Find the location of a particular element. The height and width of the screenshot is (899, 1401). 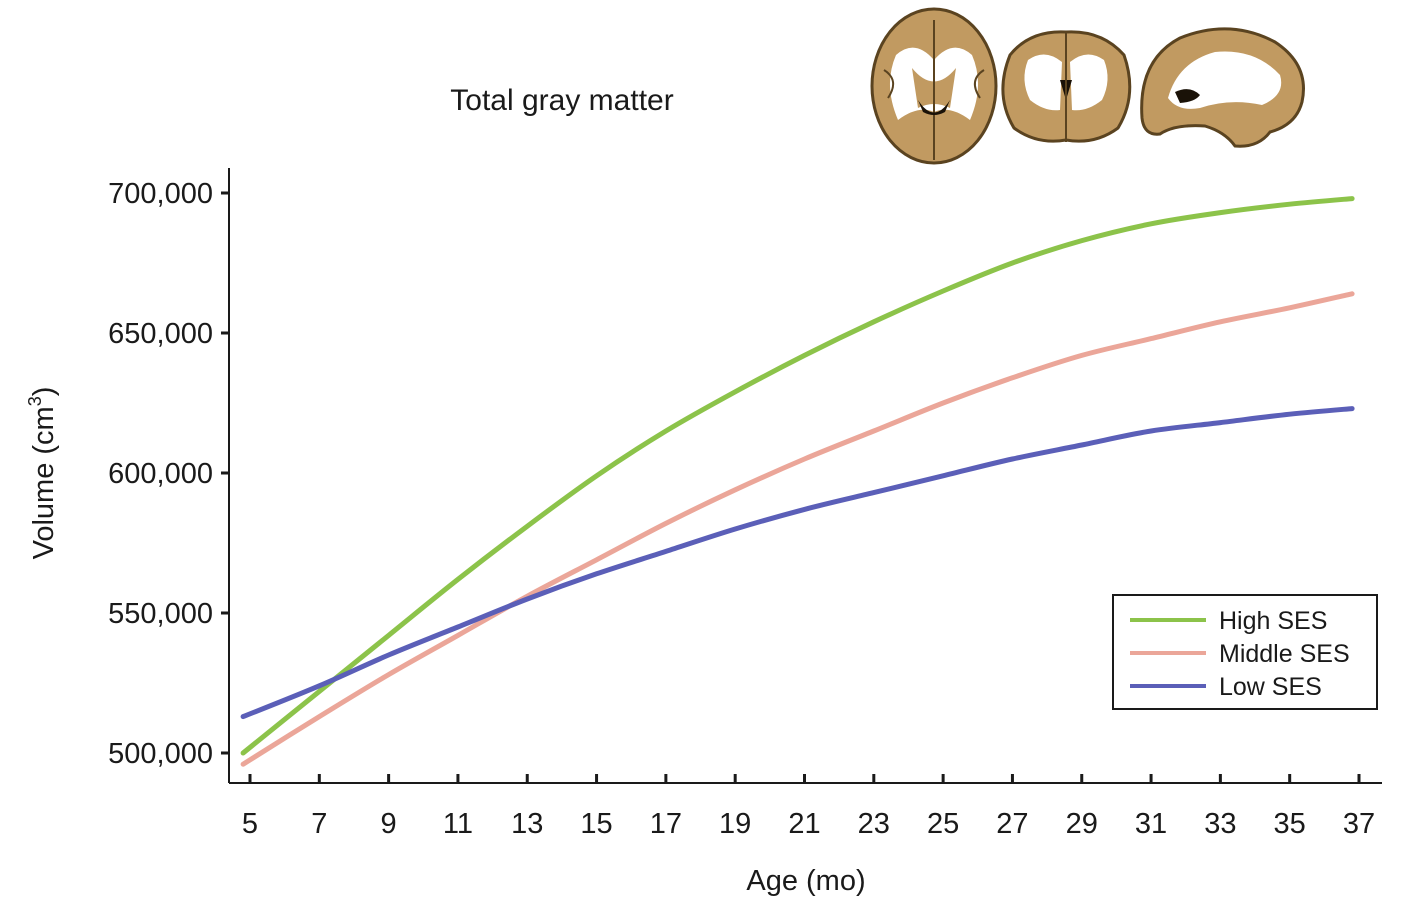

y-axis-title: Volume (cm3) is located at coordinates (42, 473).